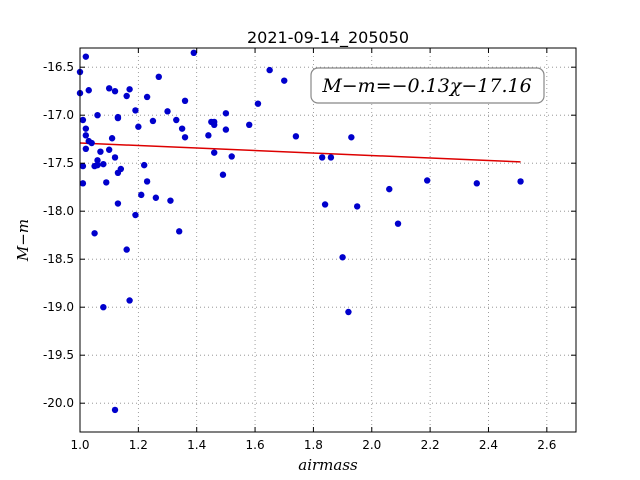 The image size is (640, 480). What do you see at coordinates (58, 259) in the screenshot?
I see `y-tick-label: -18.5` at bounding box center [58, 259].